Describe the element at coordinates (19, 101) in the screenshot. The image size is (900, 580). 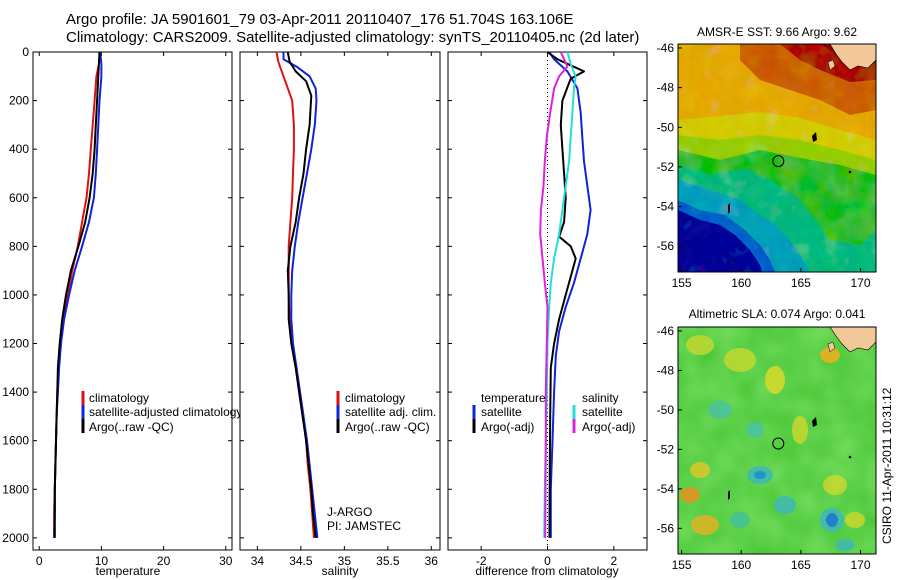
I see `temperature-y-tick-label: 200` at that location.